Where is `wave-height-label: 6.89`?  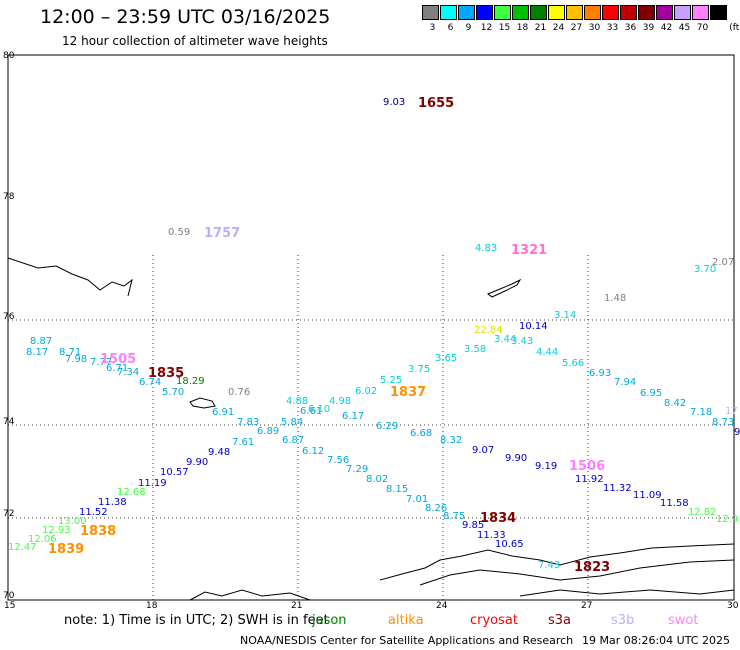
wave-height-label: 6.89 is located at coordinates (268, 431).